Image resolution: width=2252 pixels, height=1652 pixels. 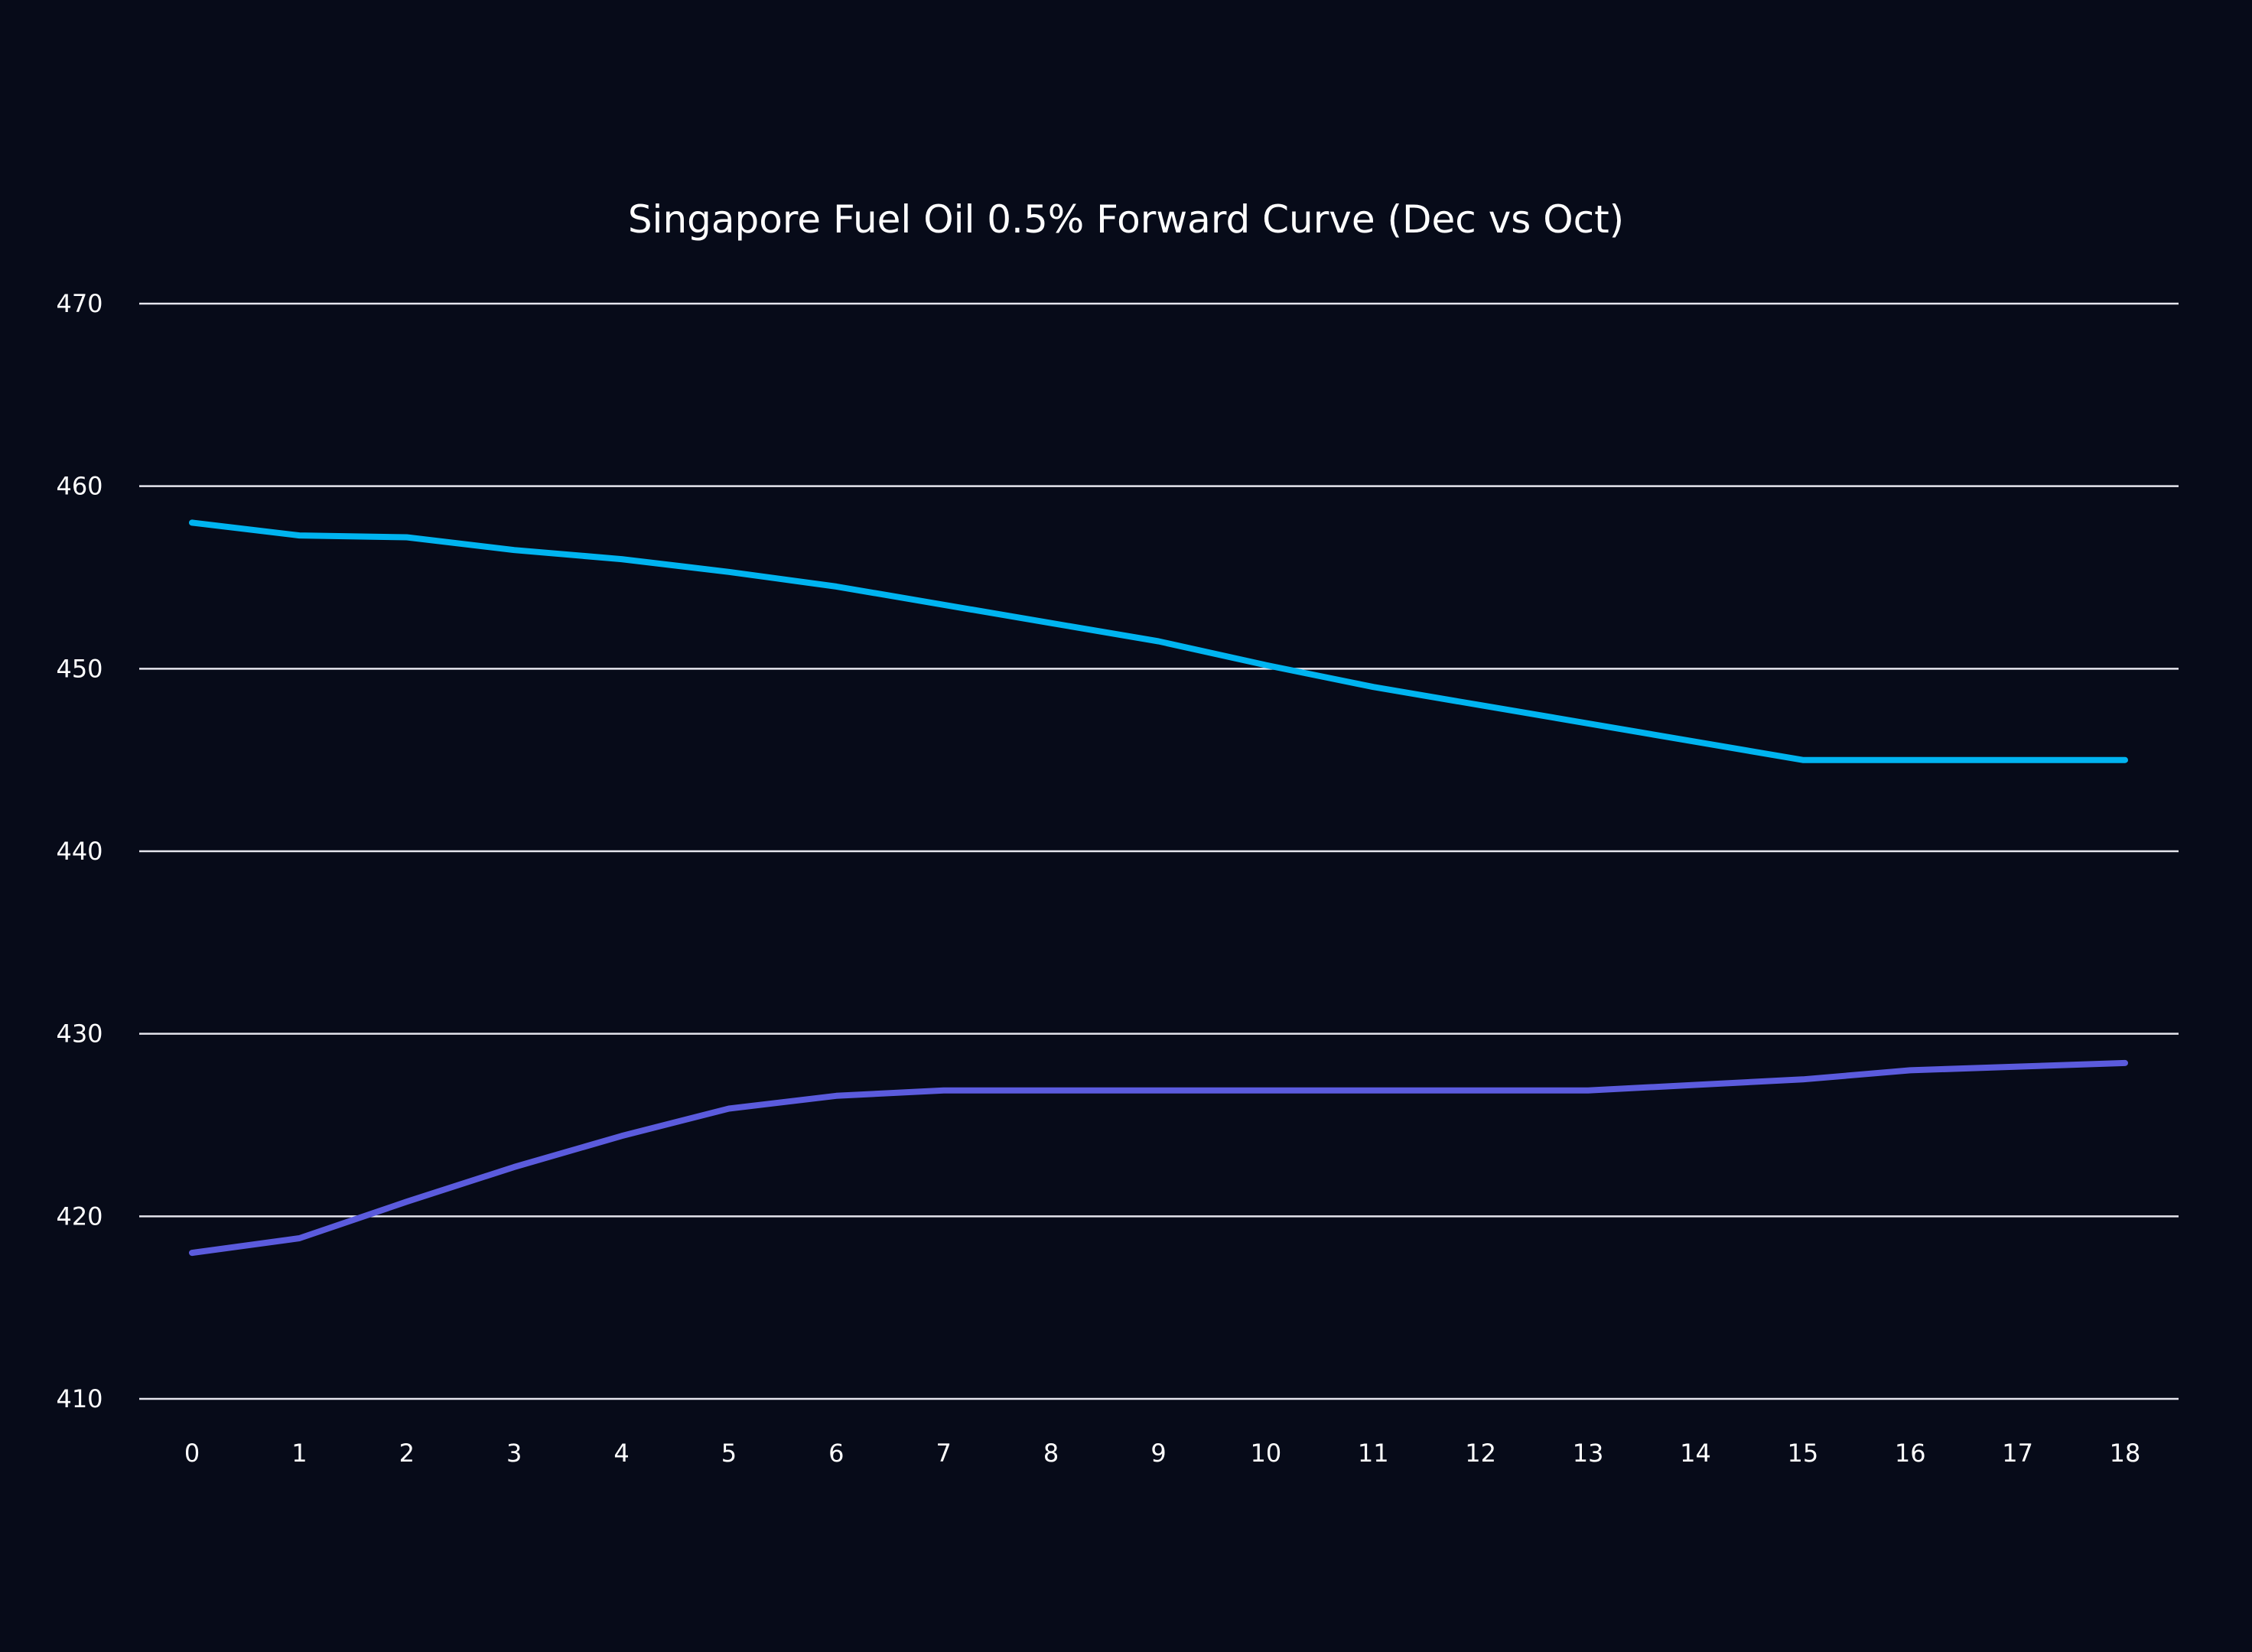 I want to click on x-tick-label: 2, so click(x=407, y=1454).